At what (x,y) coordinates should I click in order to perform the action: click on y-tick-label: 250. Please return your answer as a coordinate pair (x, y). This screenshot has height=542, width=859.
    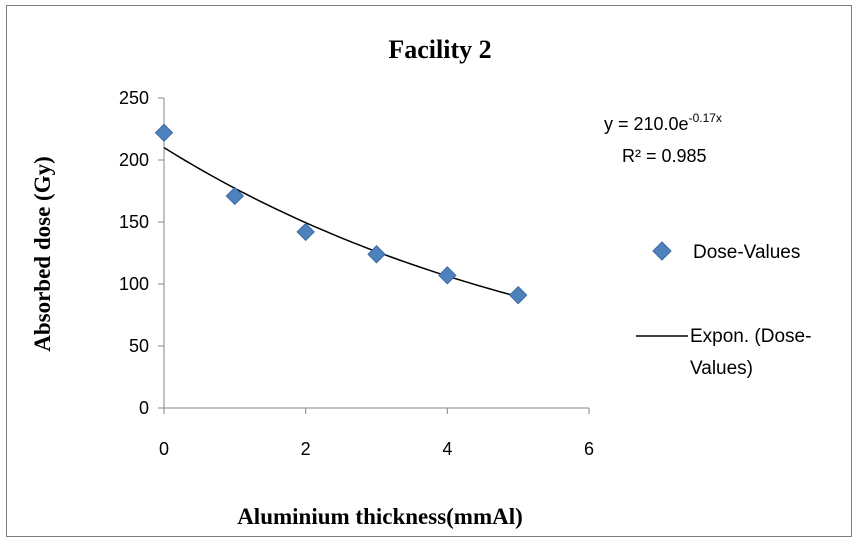
    Looking at the image, I should click on (134, 98).